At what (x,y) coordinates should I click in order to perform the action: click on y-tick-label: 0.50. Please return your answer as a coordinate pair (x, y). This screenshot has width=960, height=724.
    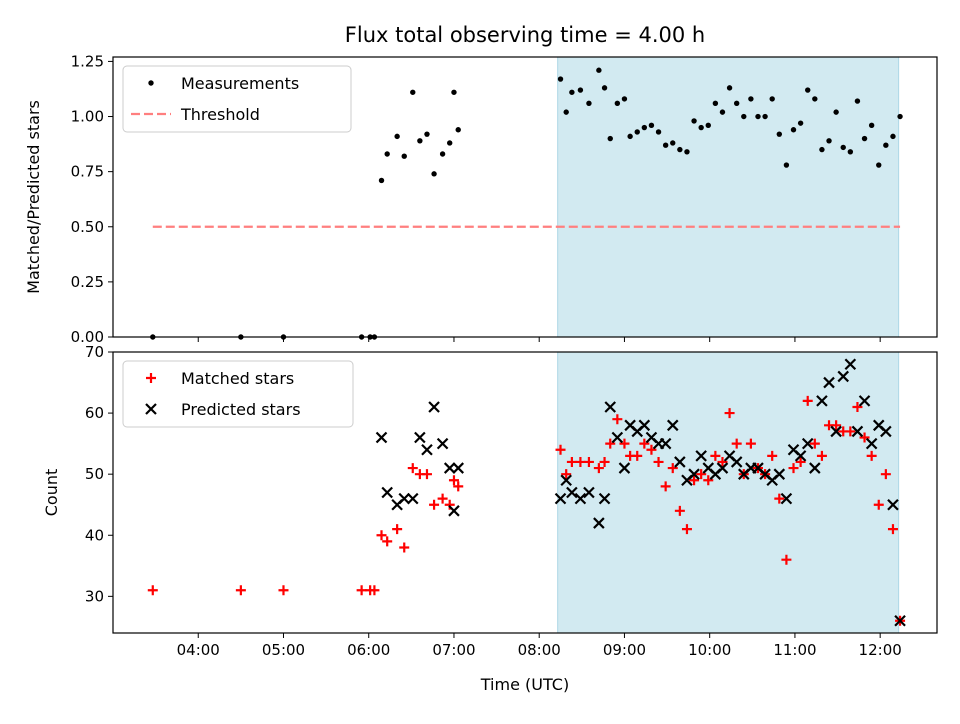
    Looking at the image, I should click on (87, 227).